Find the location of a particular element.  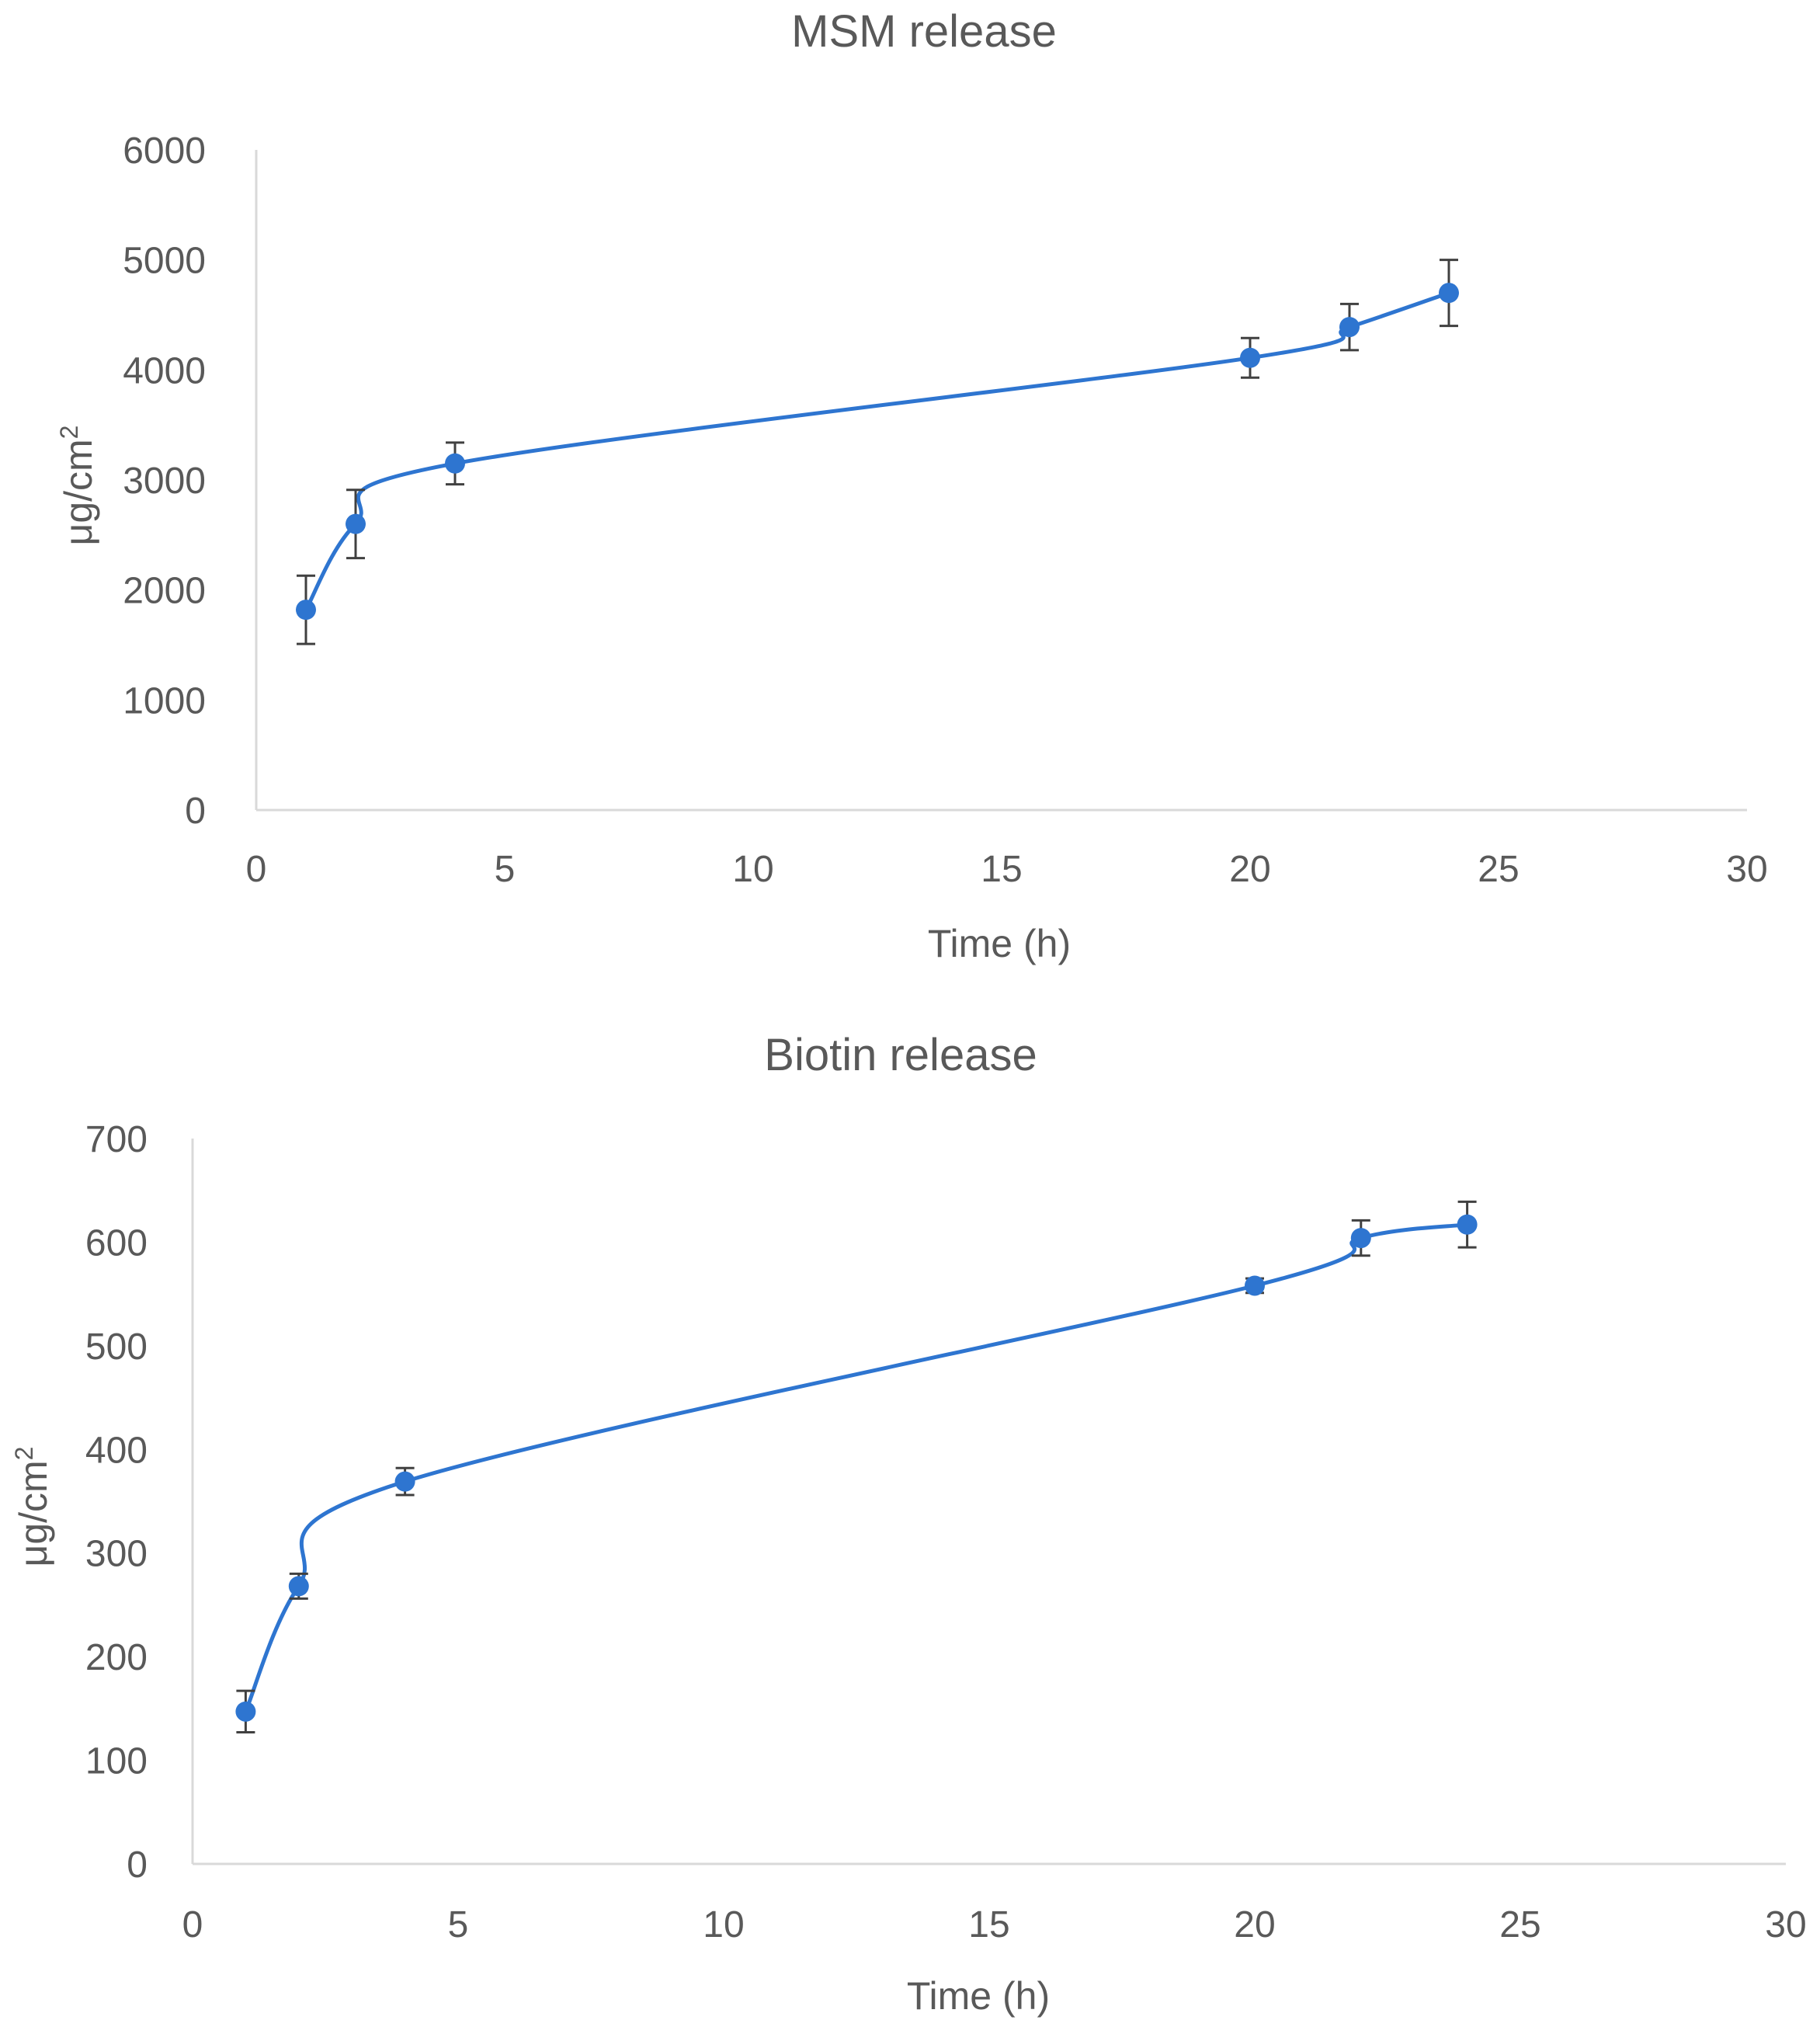

y-tick-label: 300 is located at coordinates (117, 1554).